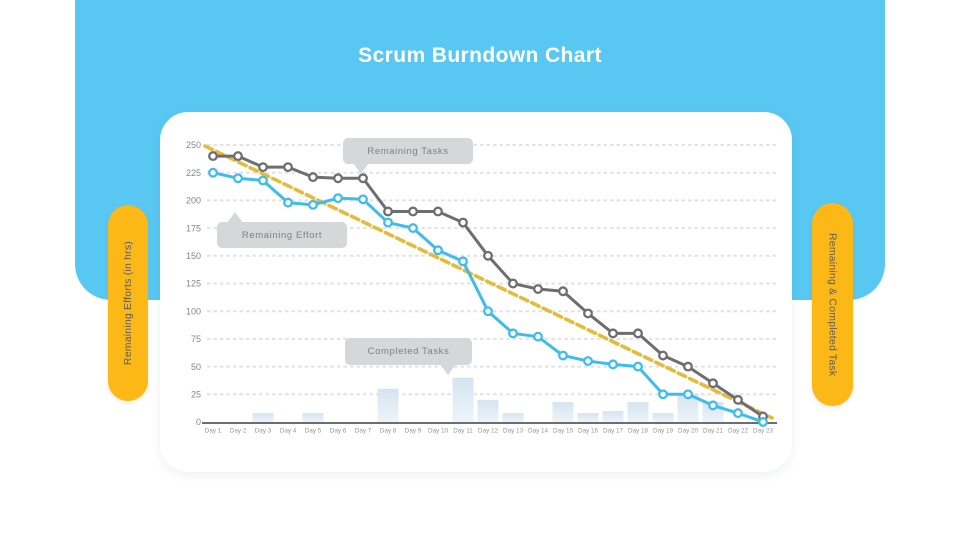 This screenshot has height=540, width=960. Describe the element at coordinates (480, 55) in the screenshot. I see `slide-title: Scrum Burndown Chart` at that location.